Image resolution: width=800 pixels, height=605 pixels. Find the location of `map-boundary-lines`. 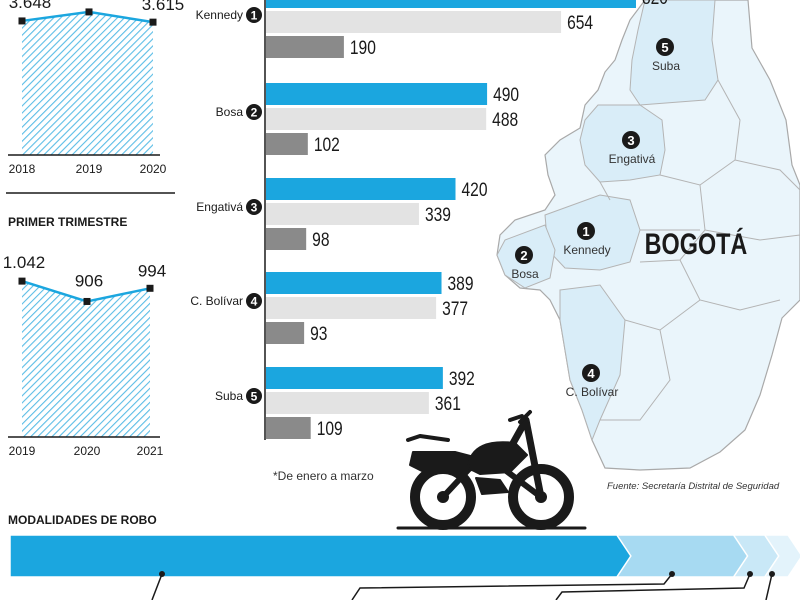

map-boundary-lines is located at coordinates (699, 250).